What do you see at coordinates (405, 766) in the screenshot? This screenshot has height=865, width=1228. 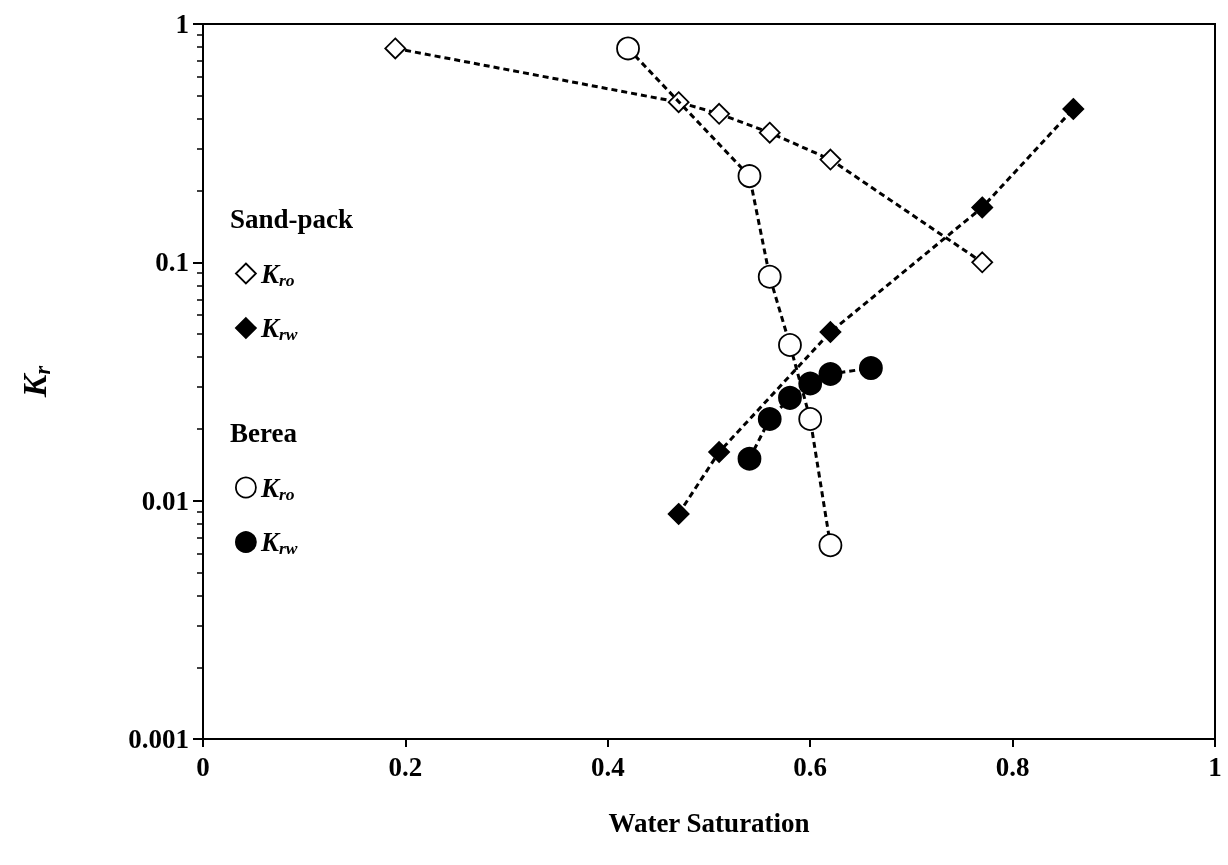 I see `x-tick-label: 0.2` at bounding box center [405, 766].